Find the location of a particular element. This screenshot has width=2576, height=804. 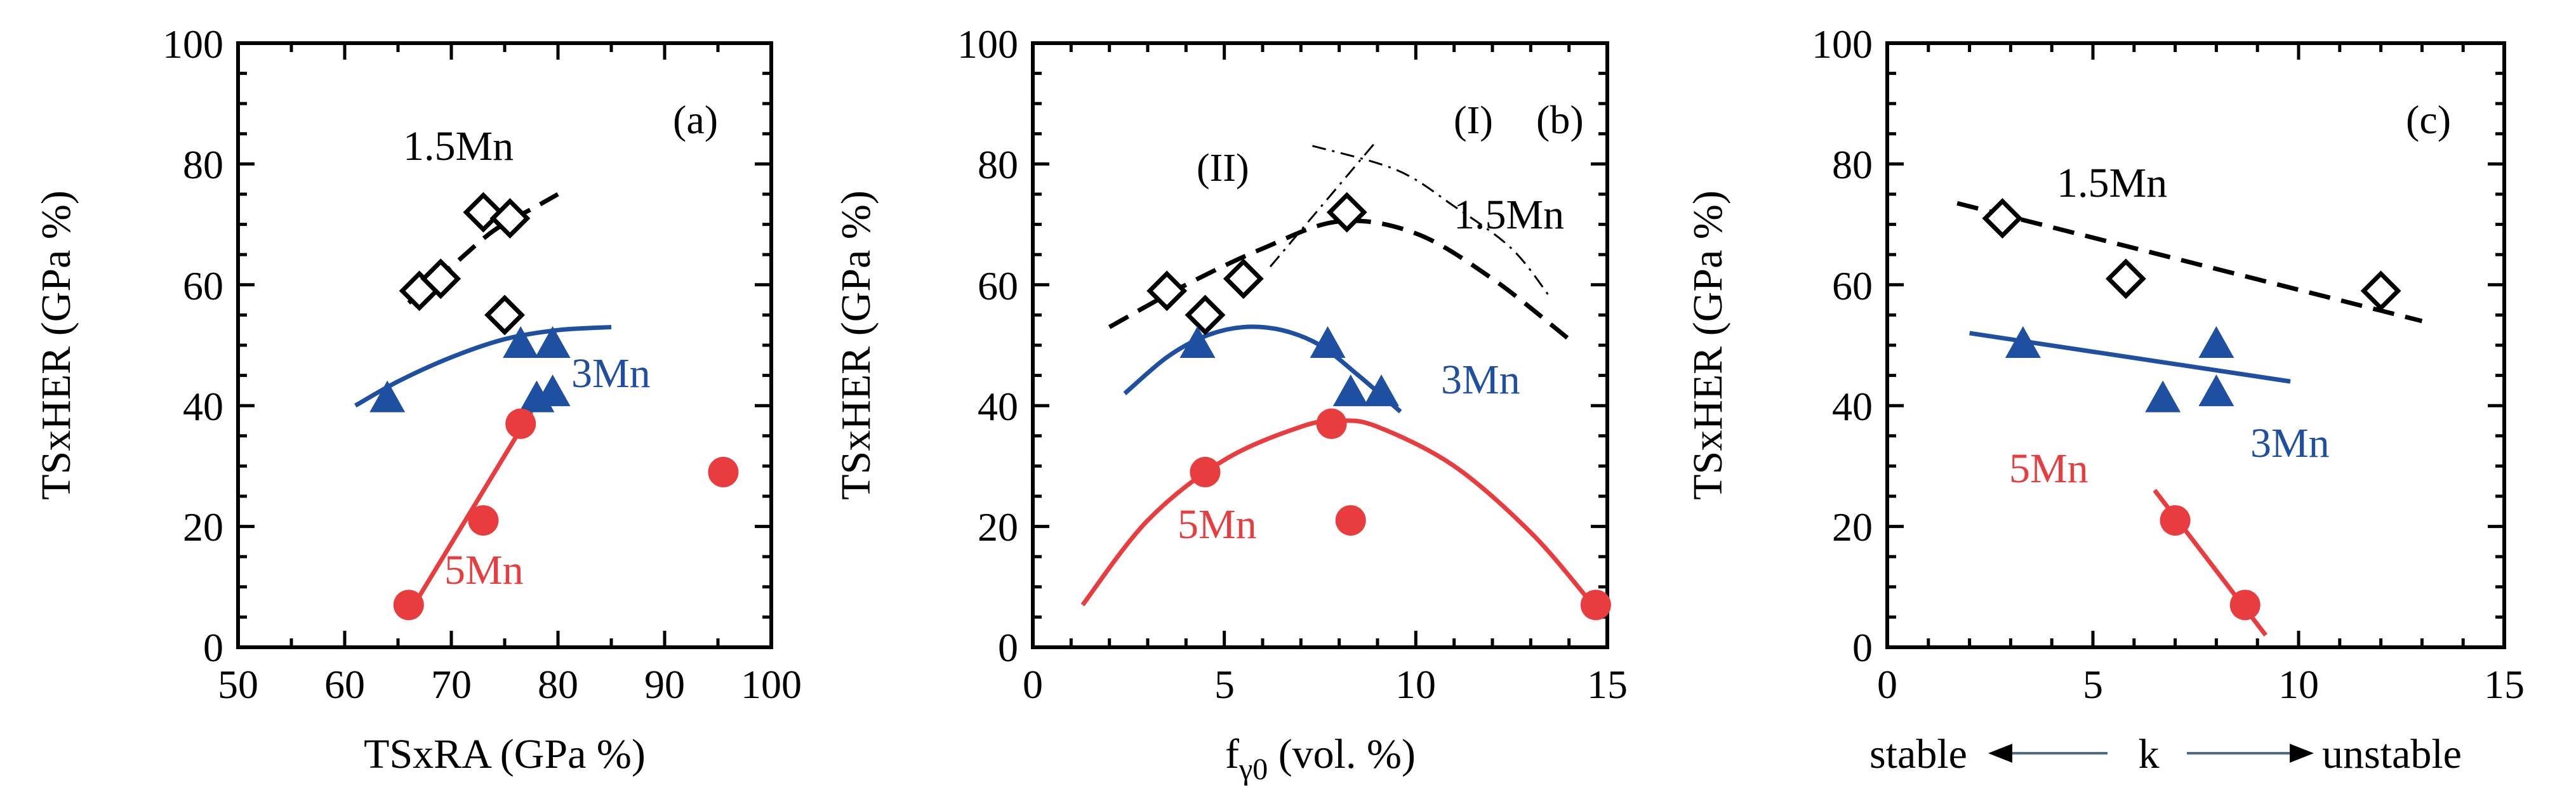

x-axis-title-main: f is located at coordinates (1232, 754).